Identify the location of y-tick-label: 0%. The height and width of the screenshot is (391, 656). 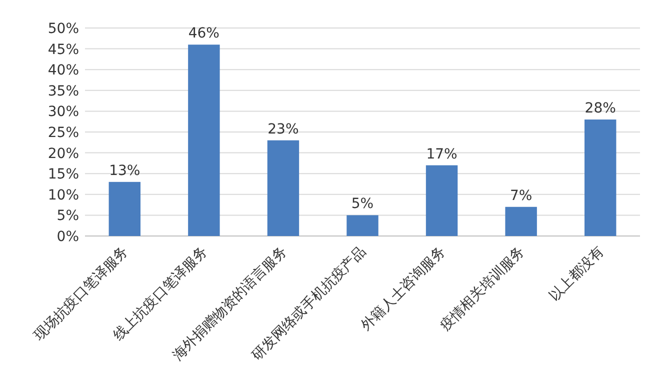
(67, 237).